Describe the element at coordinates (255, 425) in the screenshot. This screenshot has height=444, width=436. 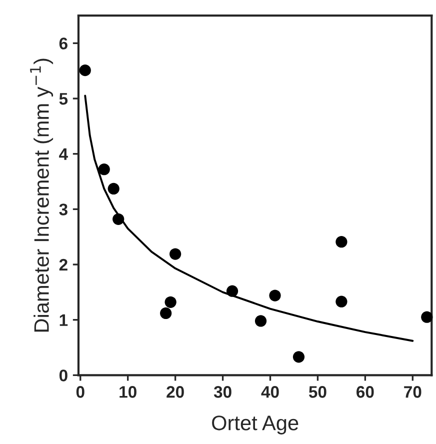
I see `x-axis-title: Ortet Age` at that location.